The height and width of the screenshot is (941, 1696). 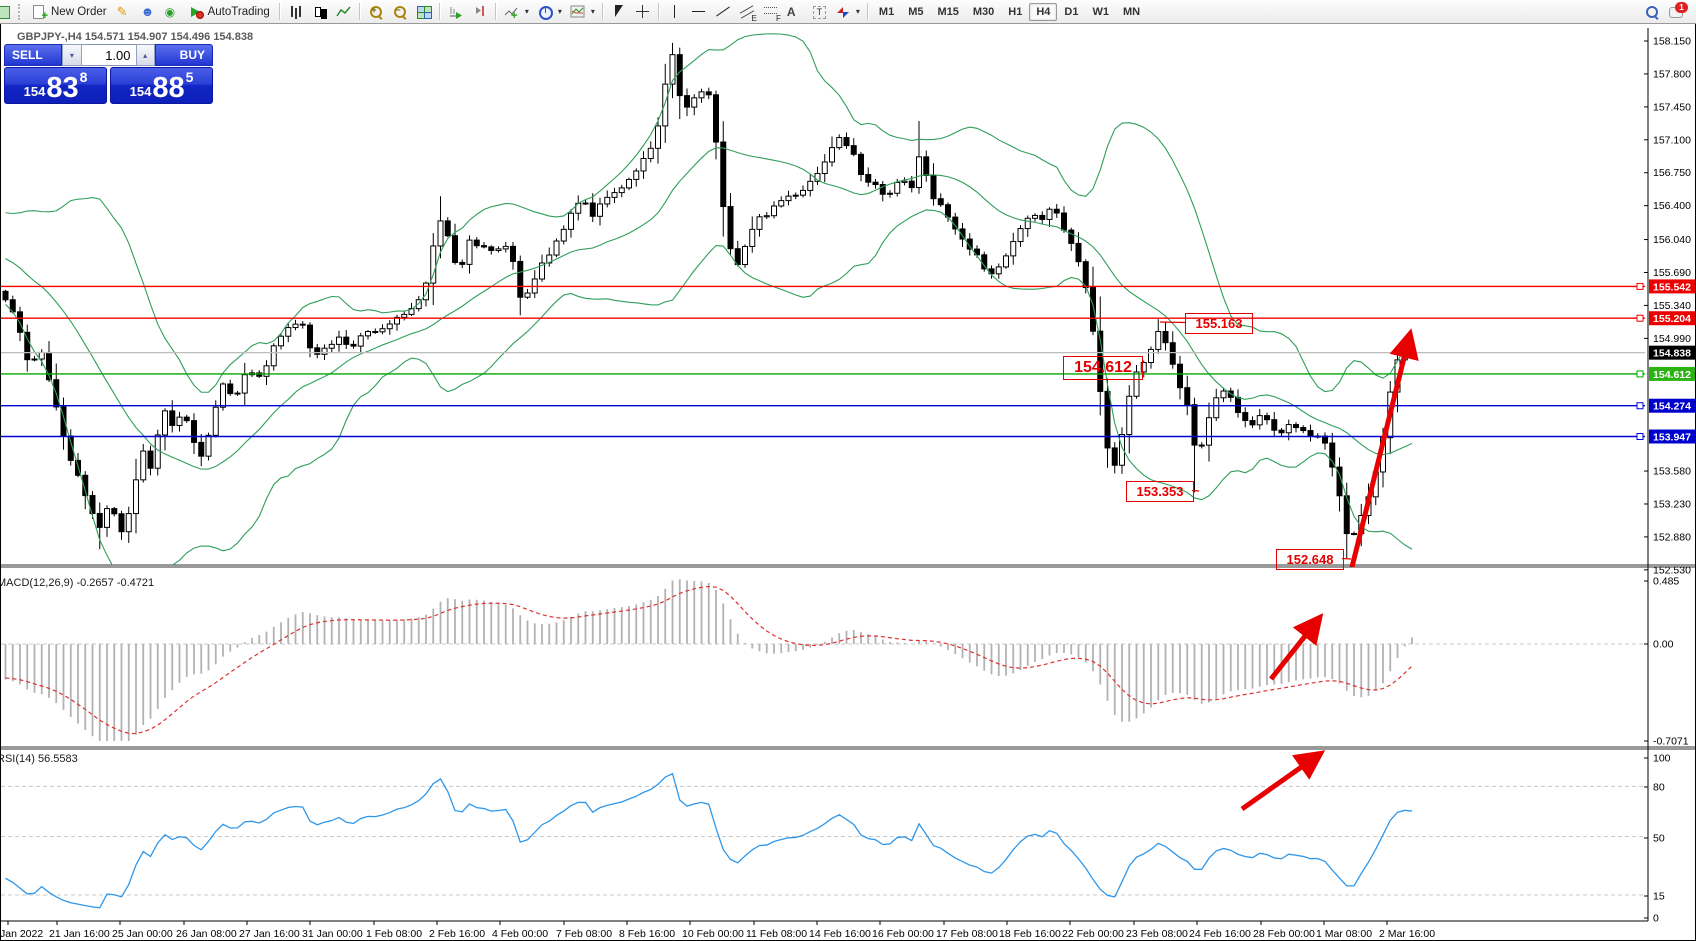 I want to click on zoom-out-button: −, so click(x=400, y=11).